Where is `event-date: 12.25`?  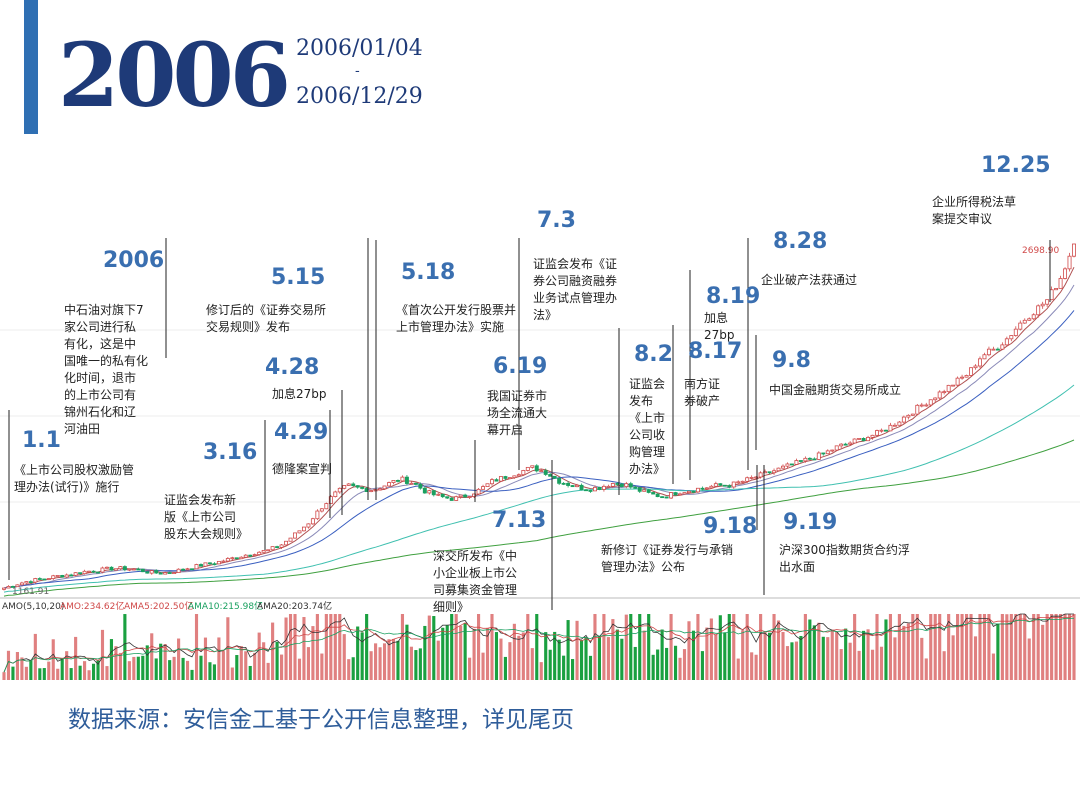
event-date: 12.25 is located at coordinates (1016, 165).